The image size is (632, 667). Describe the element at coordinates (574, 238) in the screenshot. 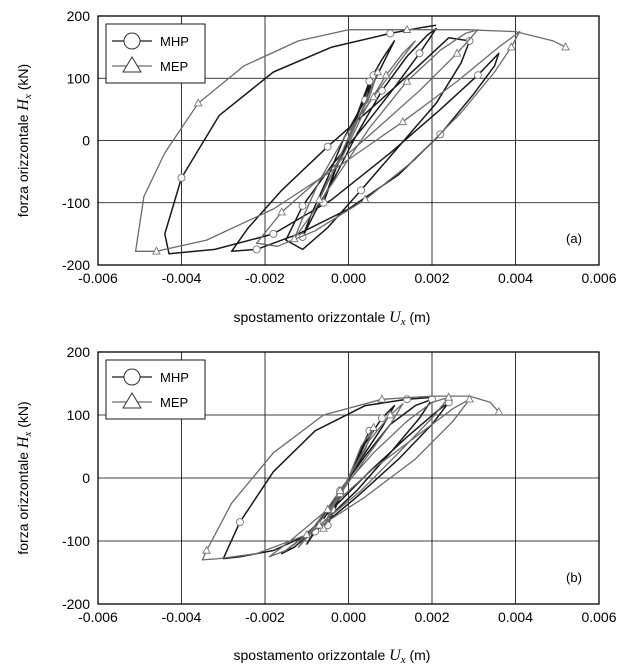

I see `panel-label: (a)` at that location.